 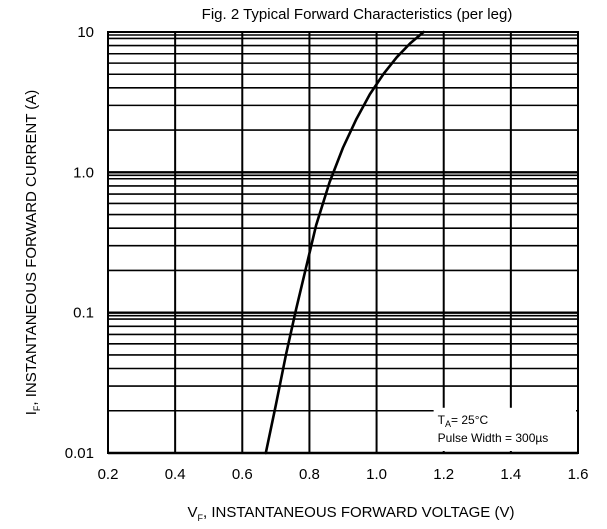 I want to click on annotation-temperature: TA= 25°C, so click(x=463, y=421).